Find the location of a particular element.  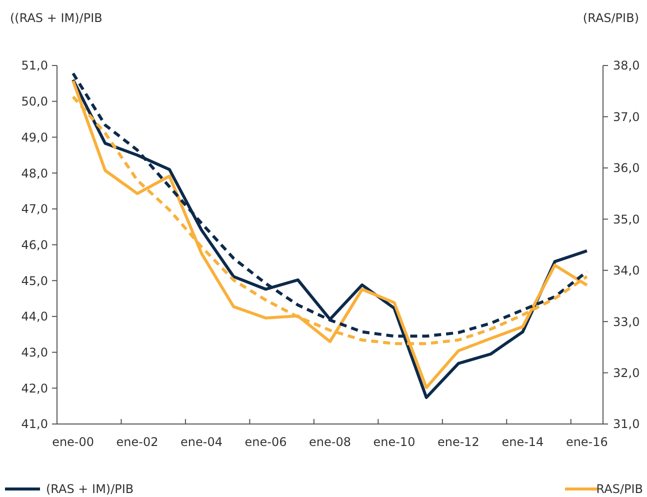

x-tick-label: ene-00 is located at coordinates (73, 442).